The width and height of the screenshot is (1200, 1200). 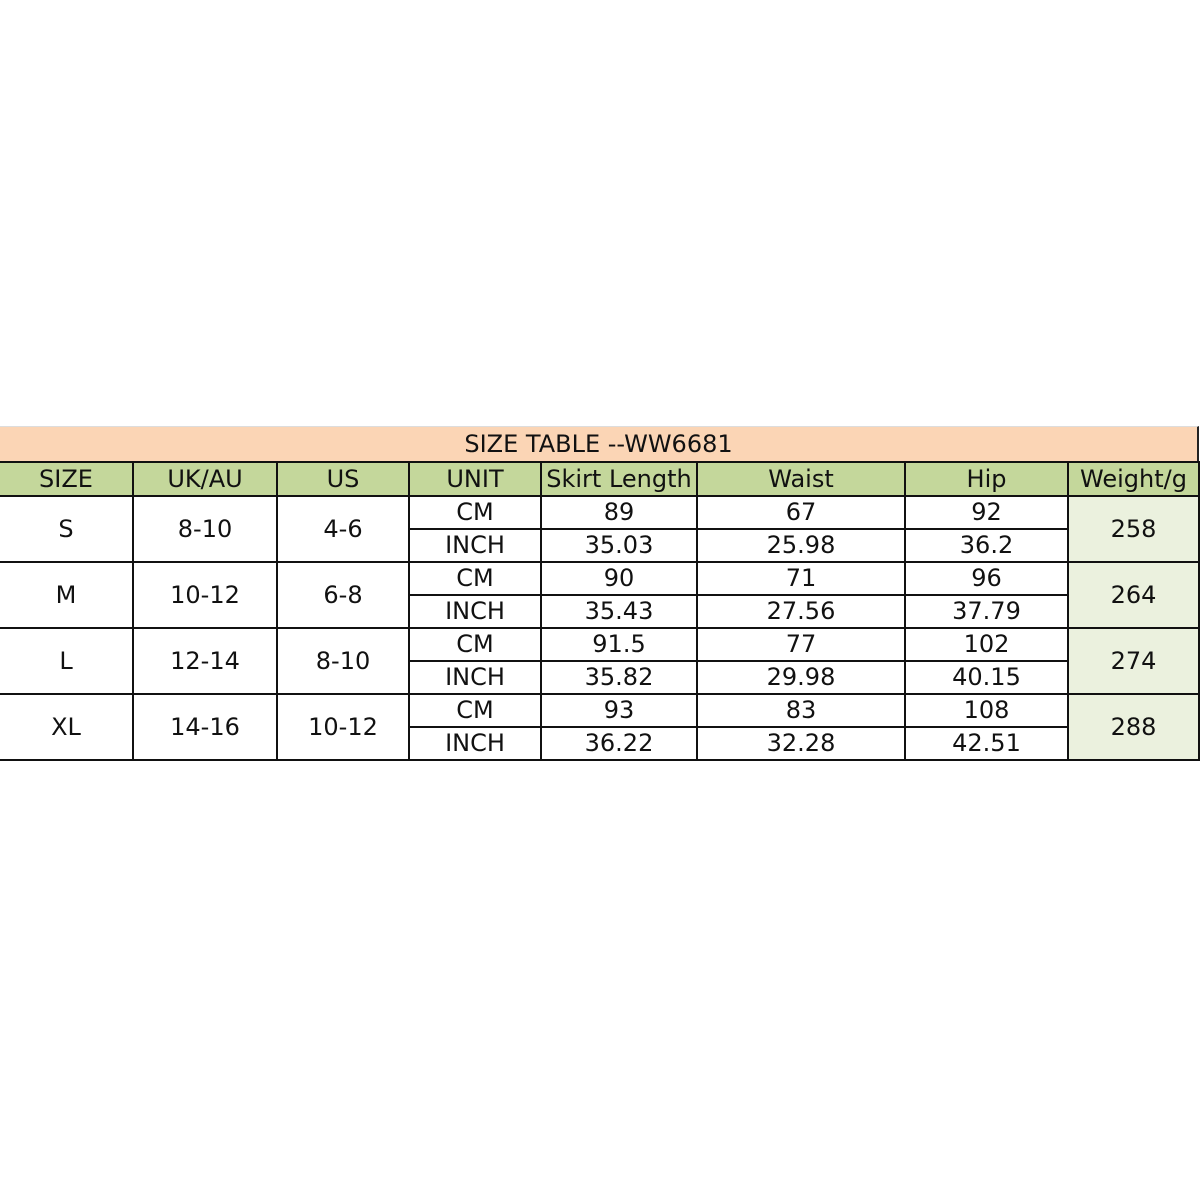 I want to click on hip-cell: 37.79, so click(x=986, y=611).